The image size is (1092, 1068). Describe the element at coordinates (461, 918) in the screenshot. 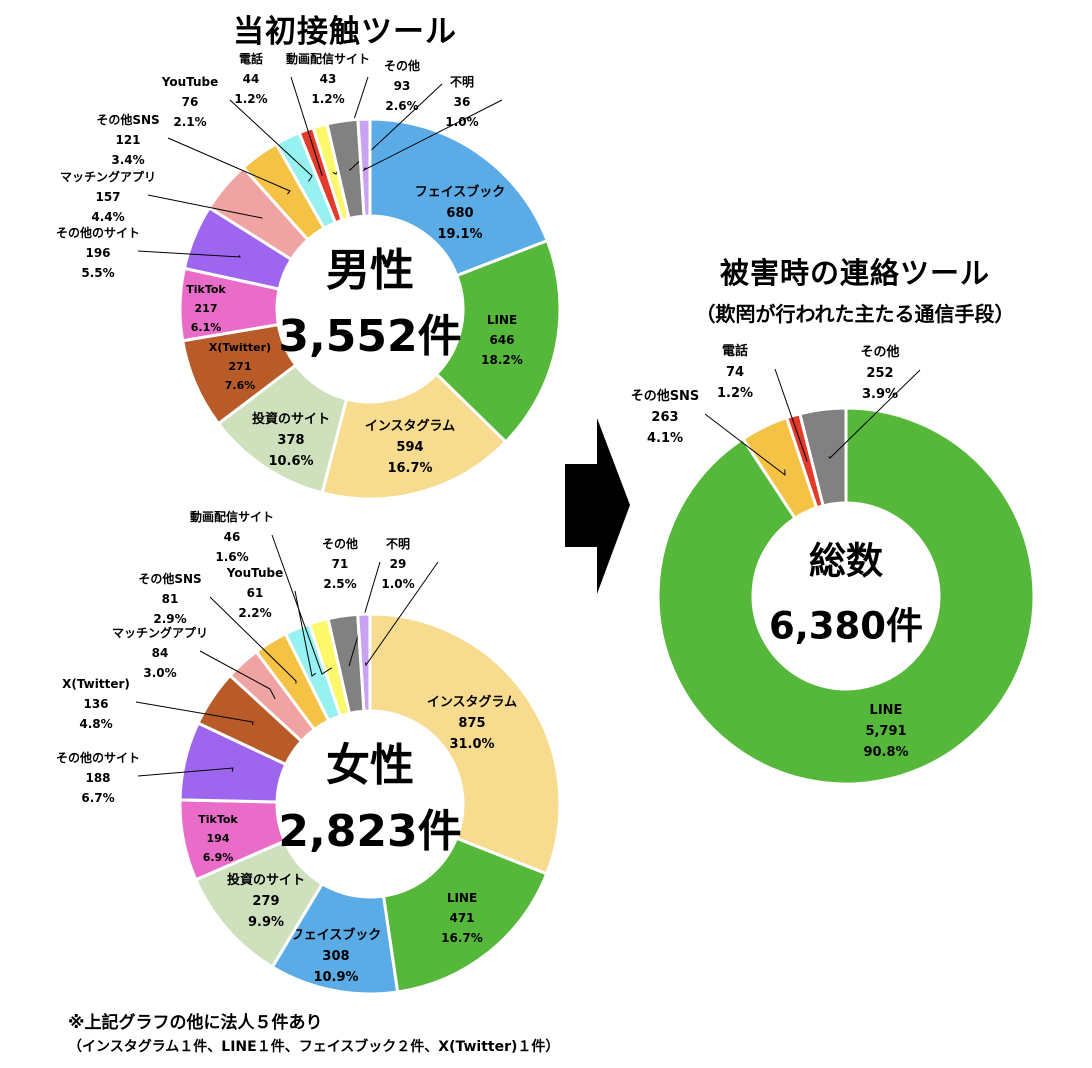

I see `slice-label-value: 471` at that location.